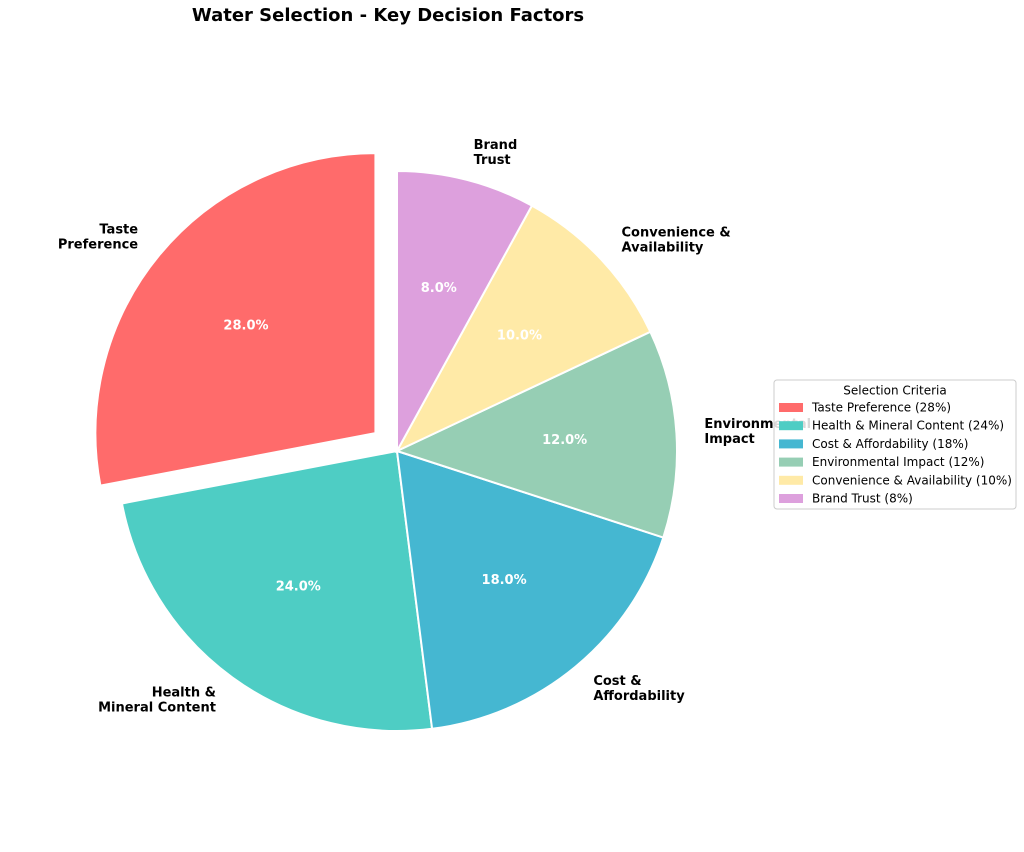 Image resolution: width=1024 pixels, height=852 pixels. Describe the element at coordinates (617, 680) in the screenshot. I see `category-label-line: Cost &` at that location.